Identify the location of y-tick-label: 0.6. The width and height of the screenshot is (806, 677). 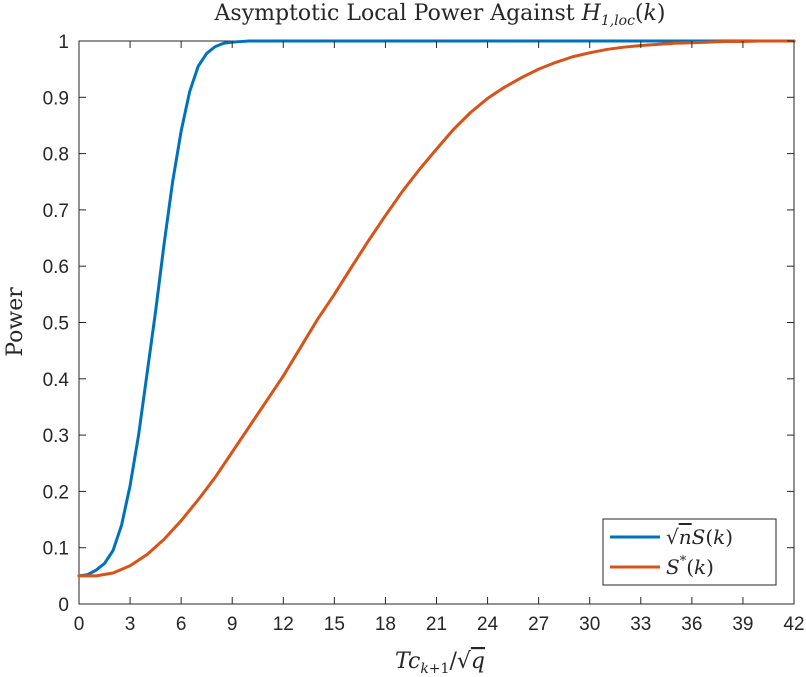
(56, 267).